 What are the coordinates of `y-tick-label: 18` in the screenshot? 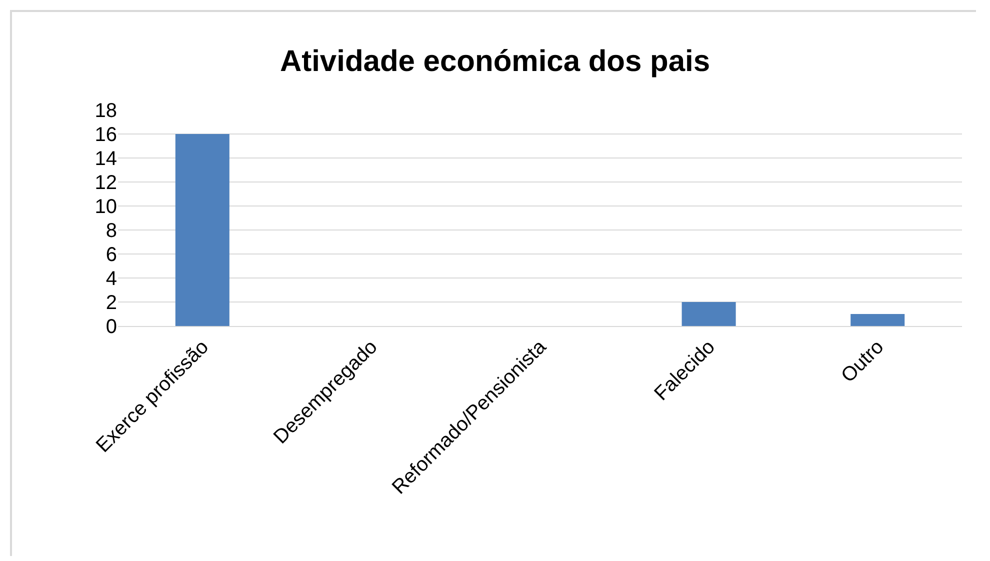 It's located at (105, 111).